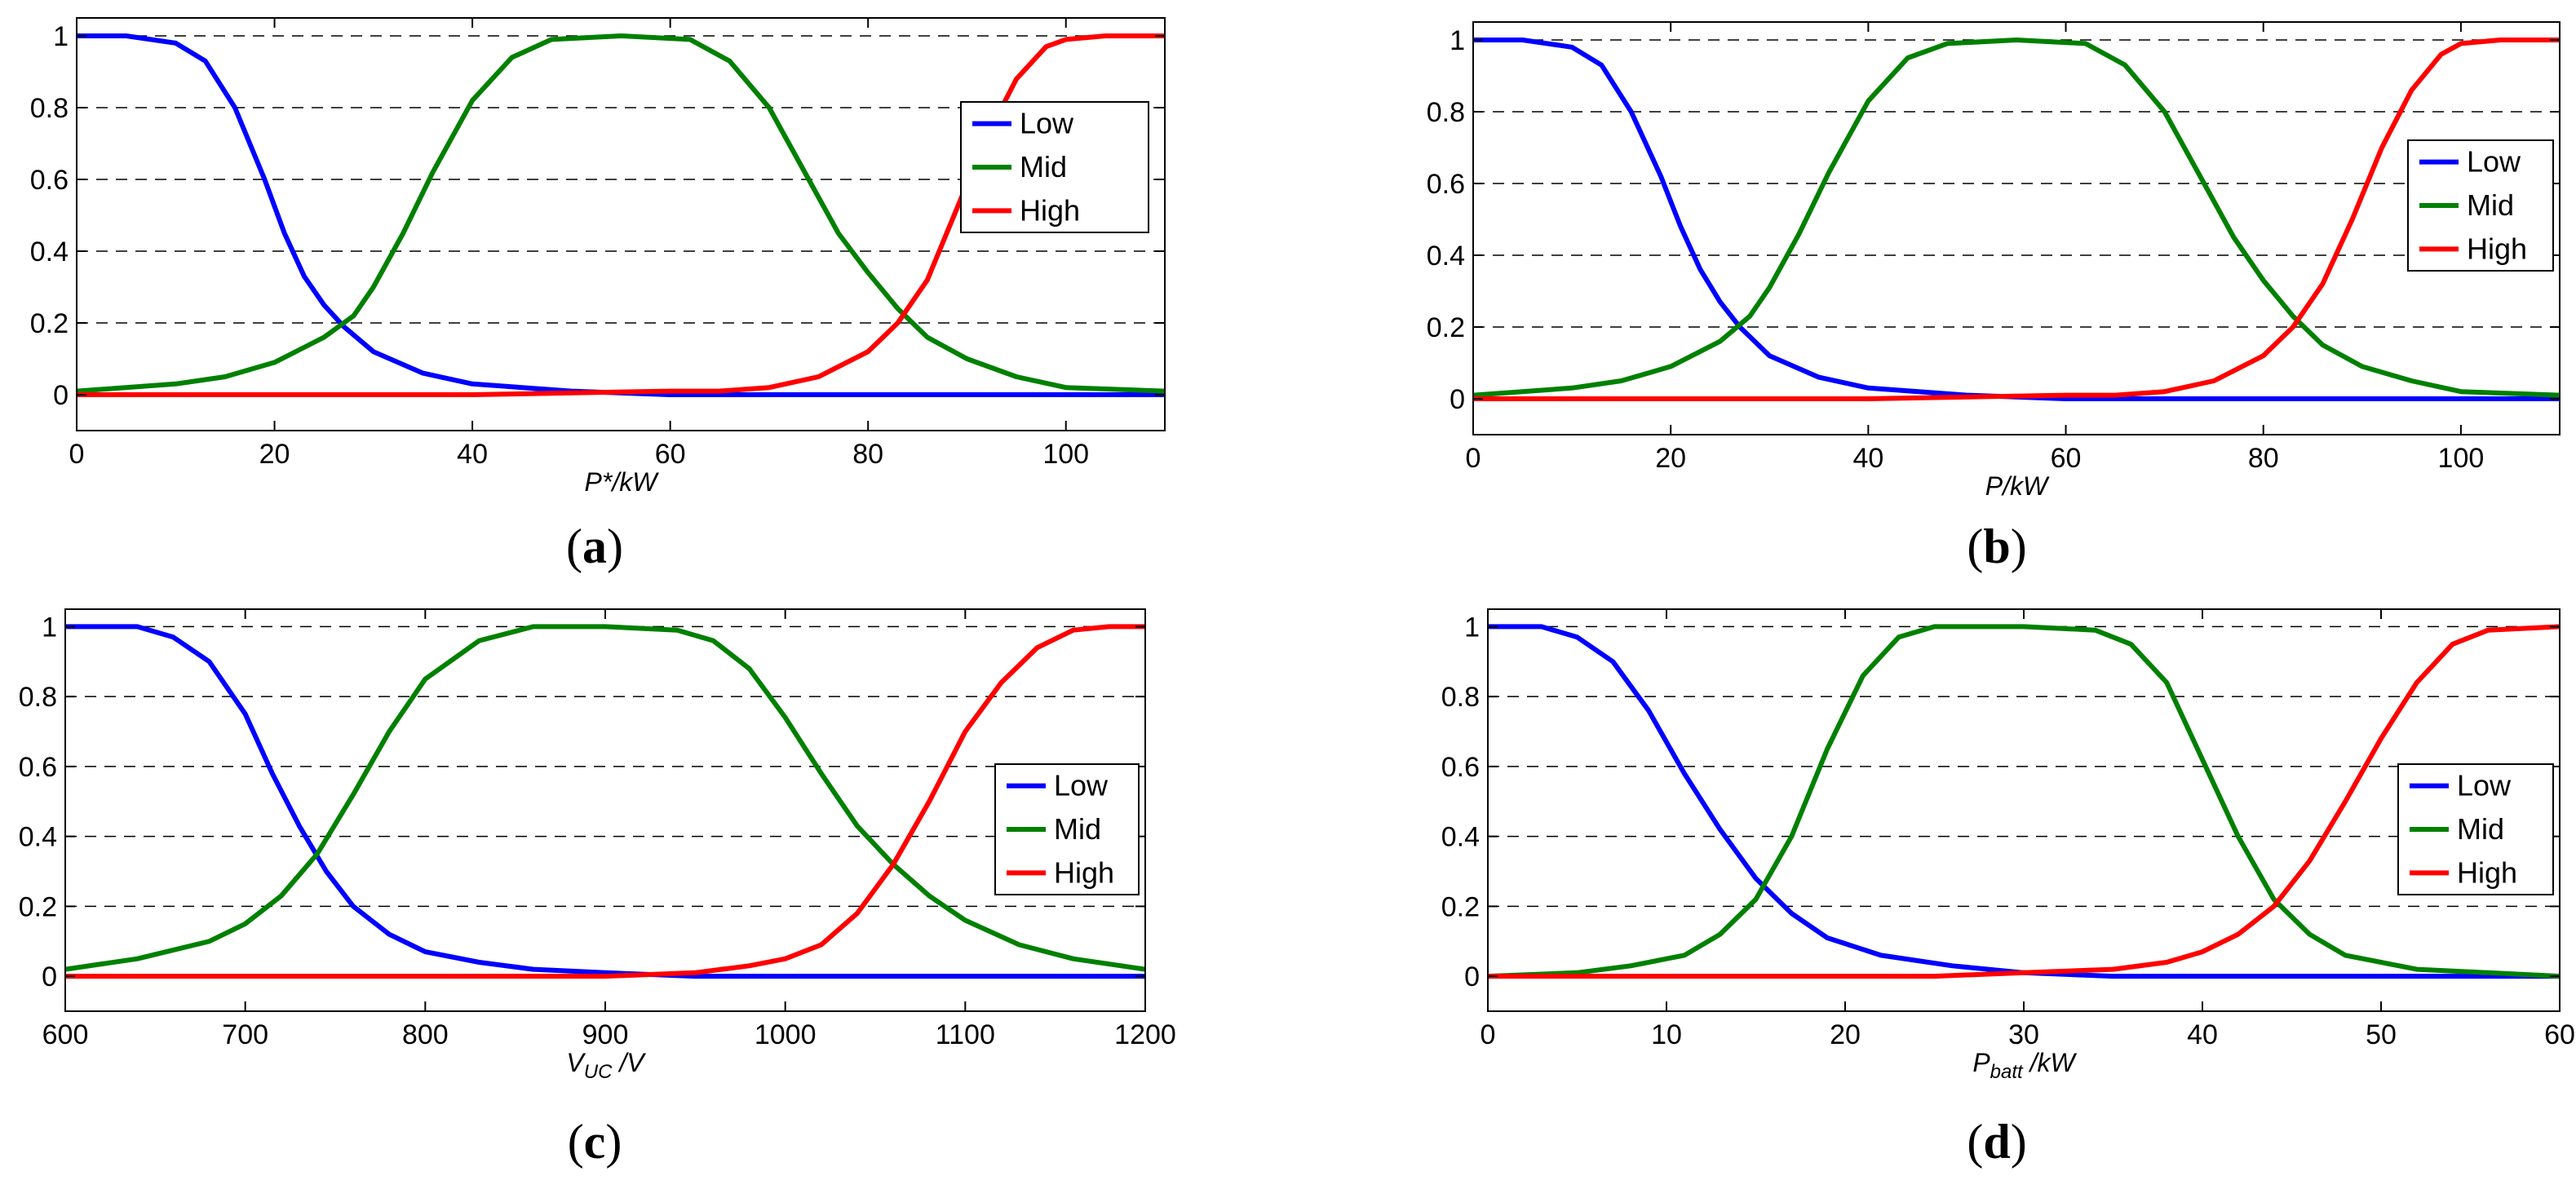 The image size is (2576, 1189). What do you see at coordinates (965, 1034) in the screenshot?
I see `x-tick-label: 1100` at bounding box center [965, 1034].